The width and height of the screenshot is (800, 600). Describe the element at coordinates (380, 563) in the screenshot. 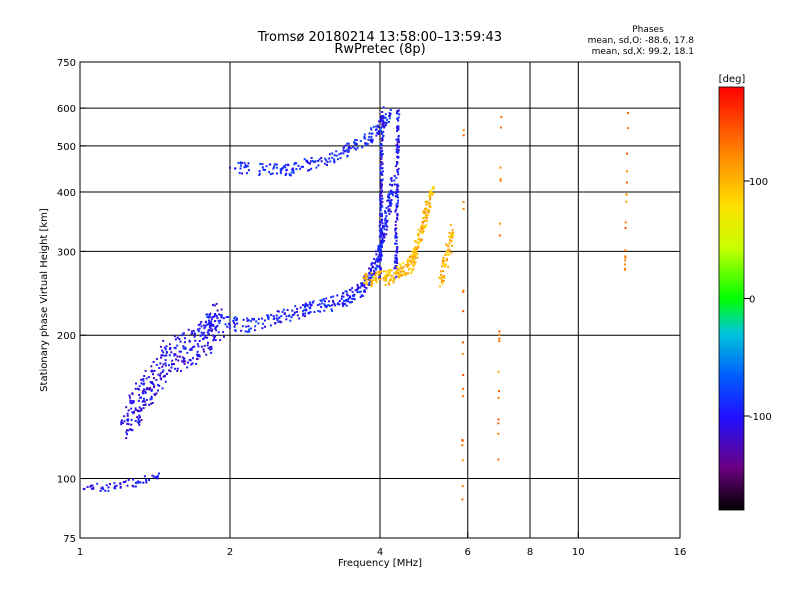

I see `x-axis-label: Frequency [MHz]` at that location.